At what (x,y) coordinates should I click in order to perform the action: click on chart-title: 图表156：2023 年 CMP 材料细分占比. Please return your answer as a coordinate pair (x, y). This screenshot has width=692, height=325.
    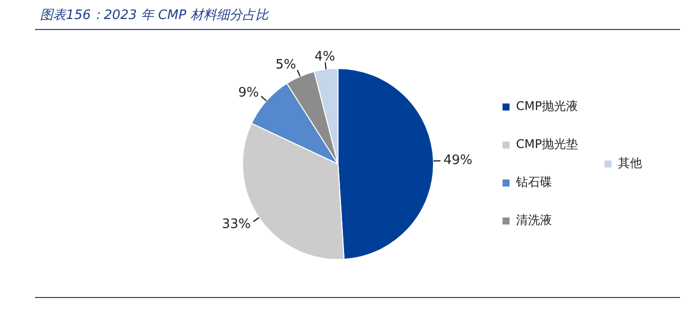
    Looking at the image, I should click on (154, 15).